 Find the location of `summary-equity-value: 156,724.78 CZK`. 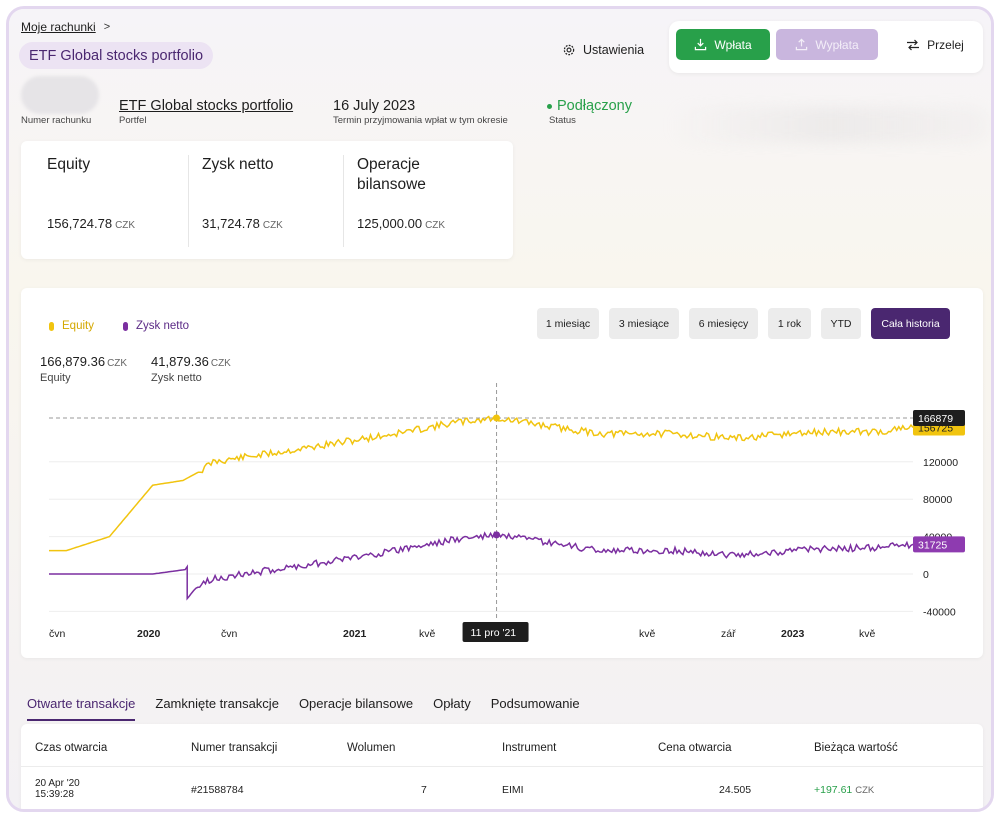

summary-equity-value: 156,724.78 CZK is located at coordinates (91, 223).